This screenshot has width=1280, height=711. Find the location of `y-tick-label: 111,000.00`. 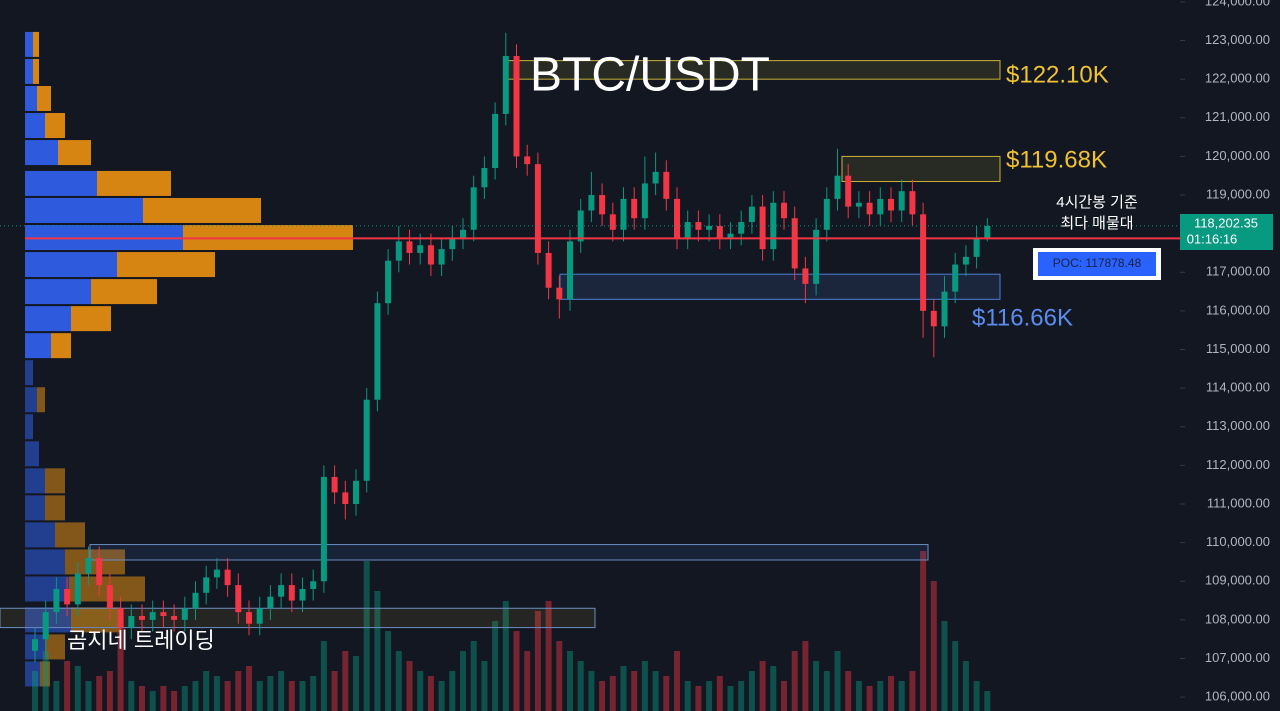

y-tick-label: 111,000.00 is located at coordinates (1238, 502).